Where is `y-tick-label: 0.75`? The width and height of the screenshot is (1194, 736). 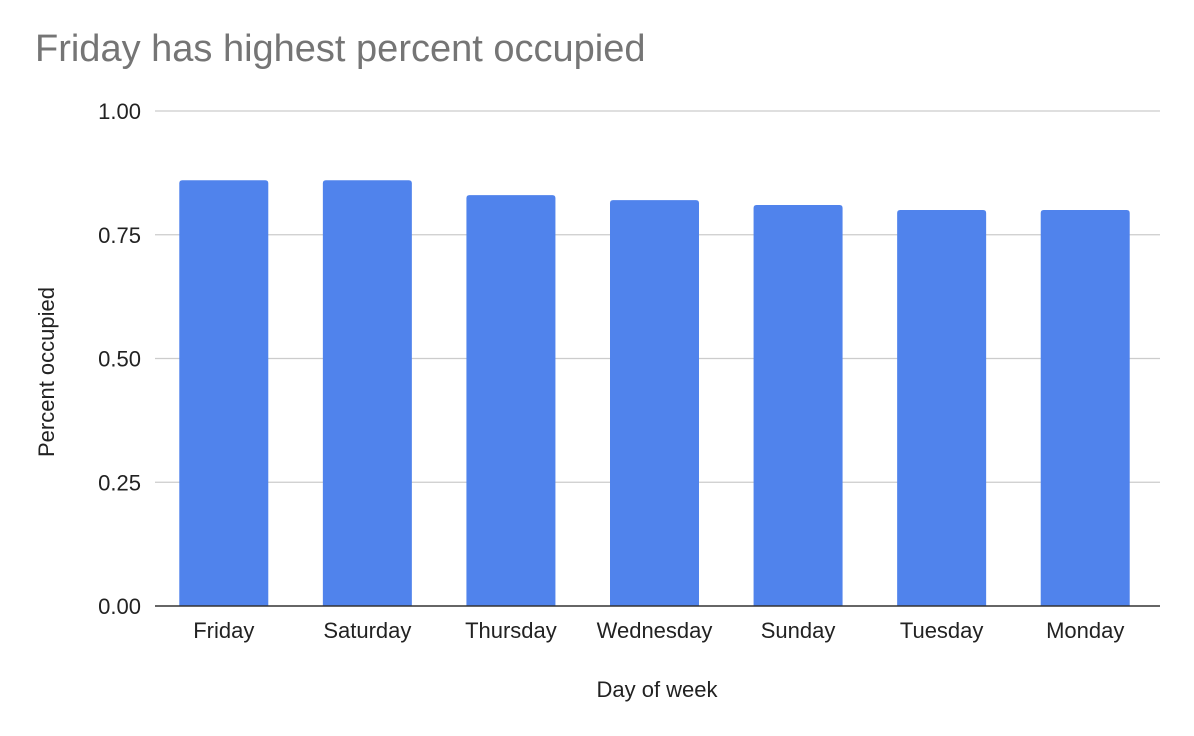
y-tick-label: 0.75 is located at coordinates (119, 235).